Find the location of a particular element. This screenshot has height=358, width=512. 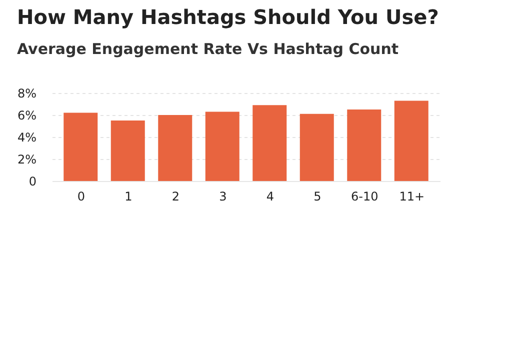

x-tick-label: 11+ is located at coordinates (412, 197).